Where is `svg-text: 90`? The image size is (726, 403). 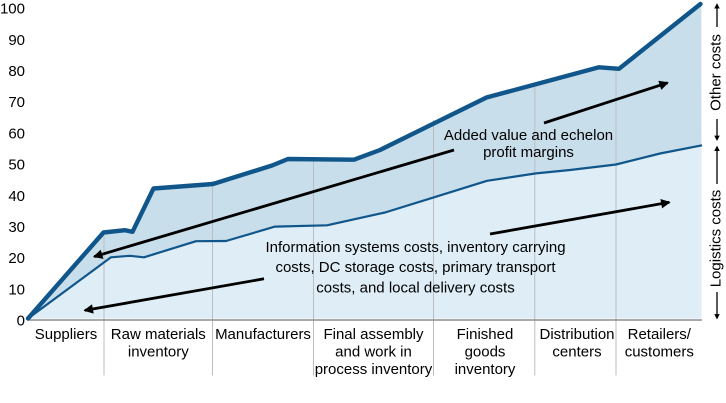 svg-text: 90 is located at coordinates (16, 40).